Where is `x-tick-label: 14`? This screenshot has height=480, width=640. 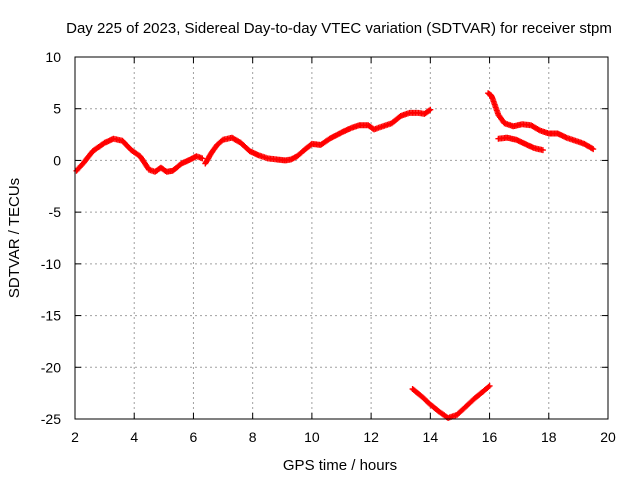 x-tick-label: 14 is located at coordinates (431, 437).